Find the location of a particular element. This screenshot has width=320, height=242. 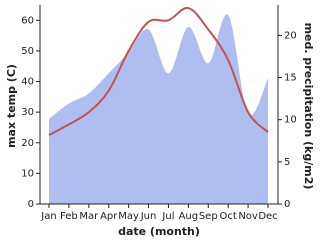

y-tick-label: 30 is located at coordinates (27, 112).